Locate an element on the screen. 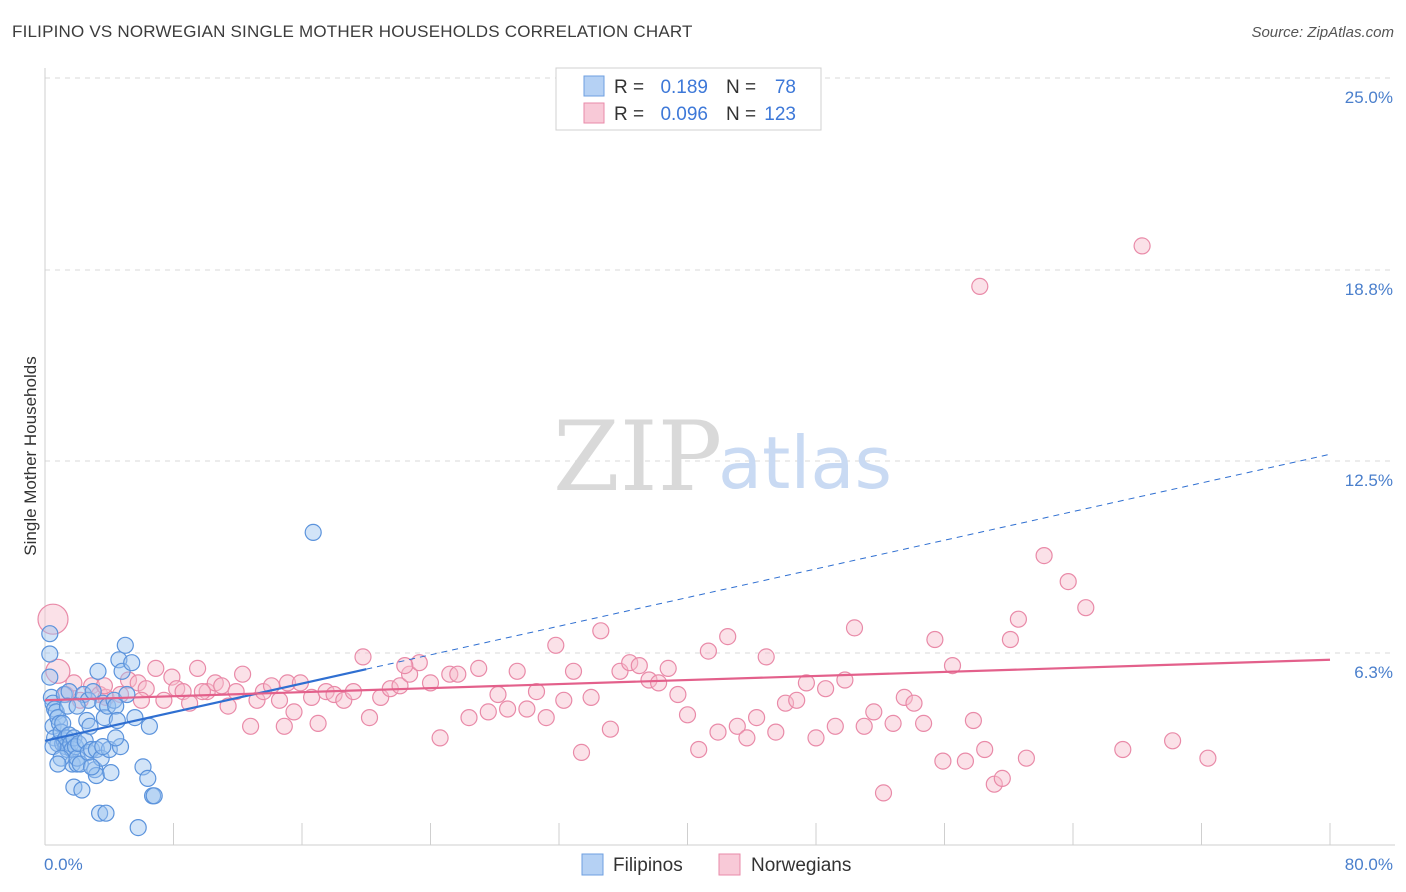 This screenshot has width=1406, height=892. legend-r-value-filipinos: 0.189 is located at coordinates (684, 87).